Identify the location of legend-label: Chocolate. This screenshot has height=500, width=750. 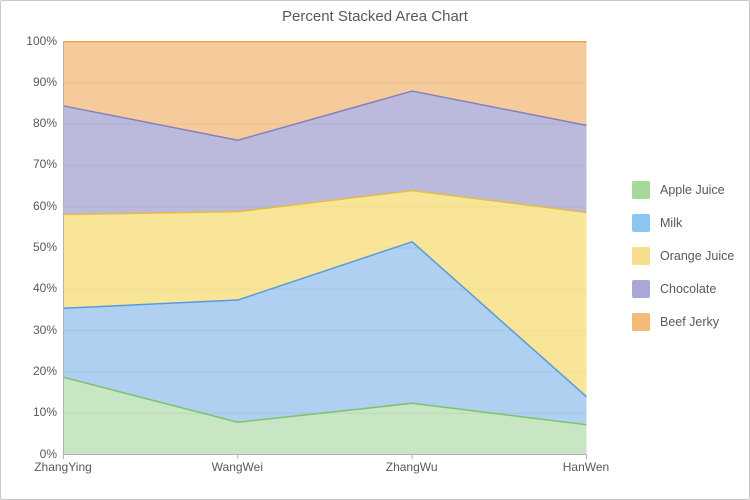
(688, 289).